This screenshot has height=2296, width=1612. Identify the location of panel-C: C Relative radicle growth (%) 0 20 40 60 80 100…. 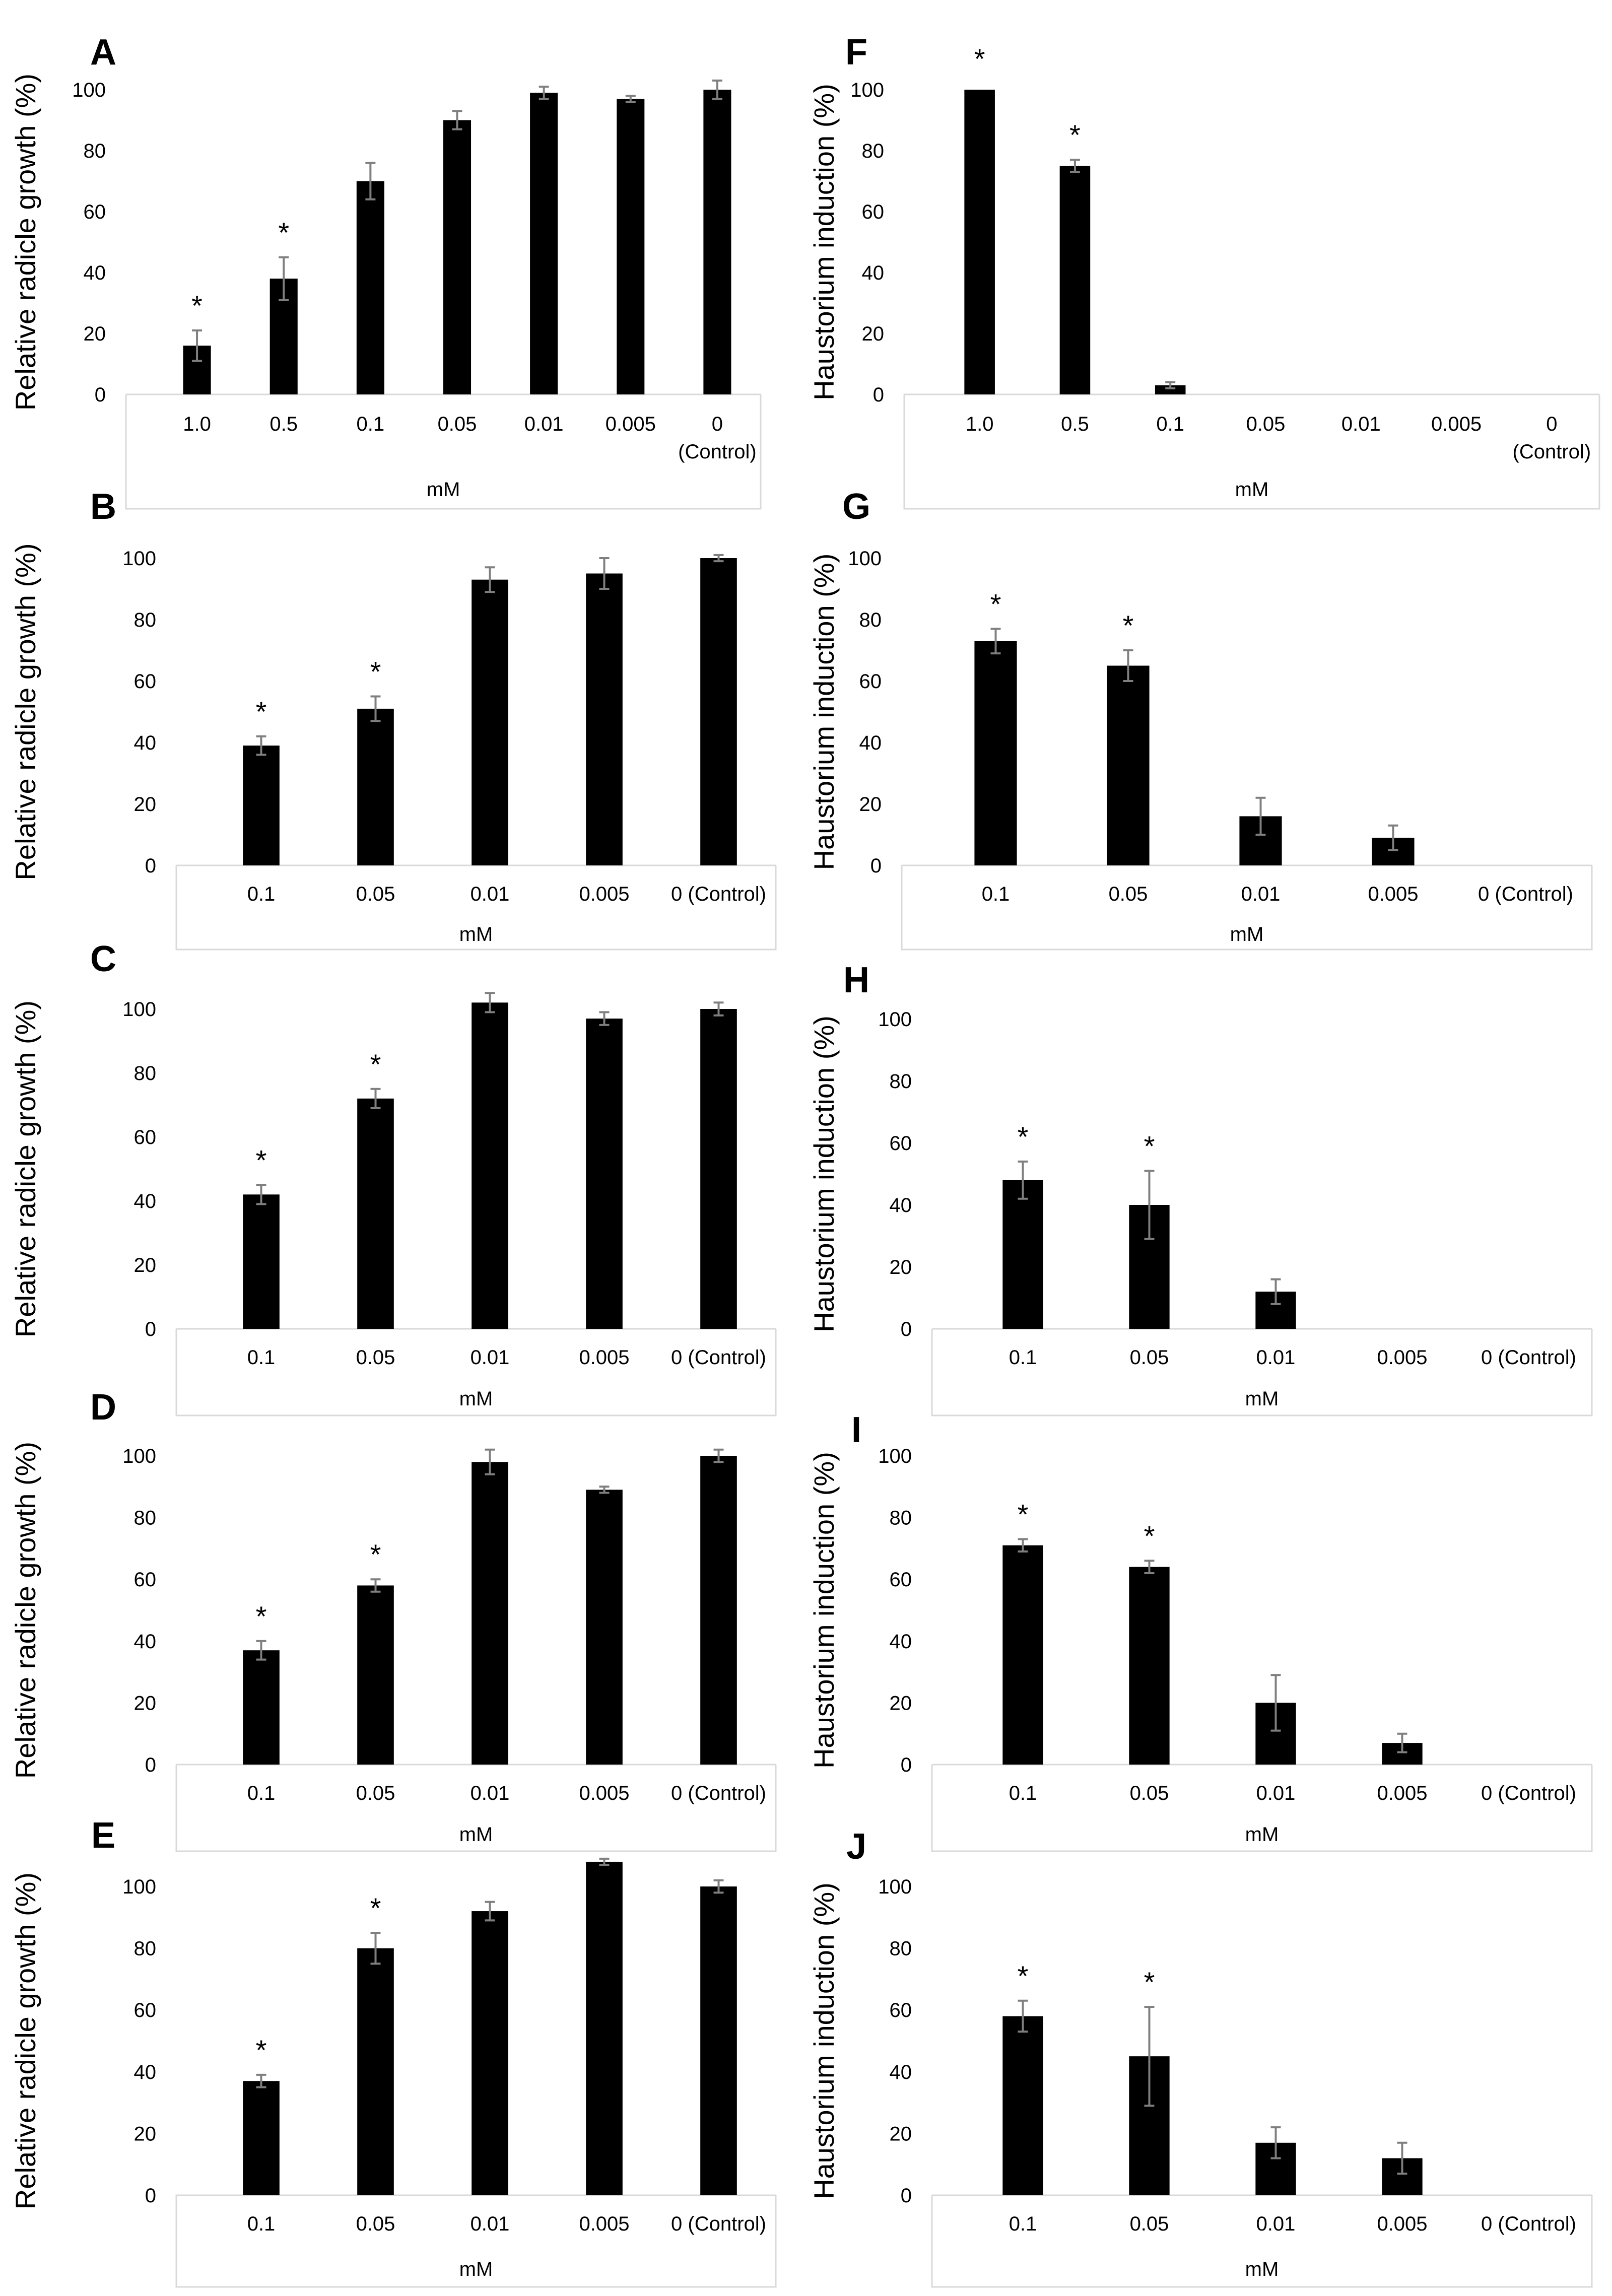
(394, 1177).